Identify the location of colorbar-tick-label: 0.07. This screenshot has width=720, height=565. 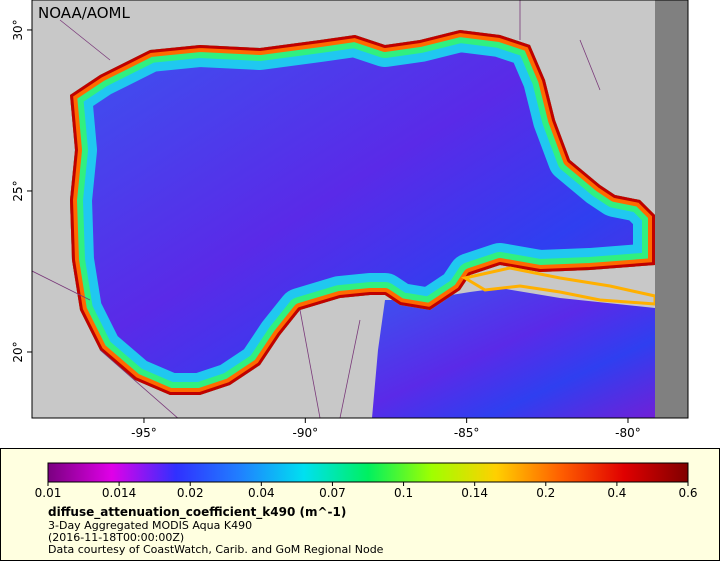
(332, 493).